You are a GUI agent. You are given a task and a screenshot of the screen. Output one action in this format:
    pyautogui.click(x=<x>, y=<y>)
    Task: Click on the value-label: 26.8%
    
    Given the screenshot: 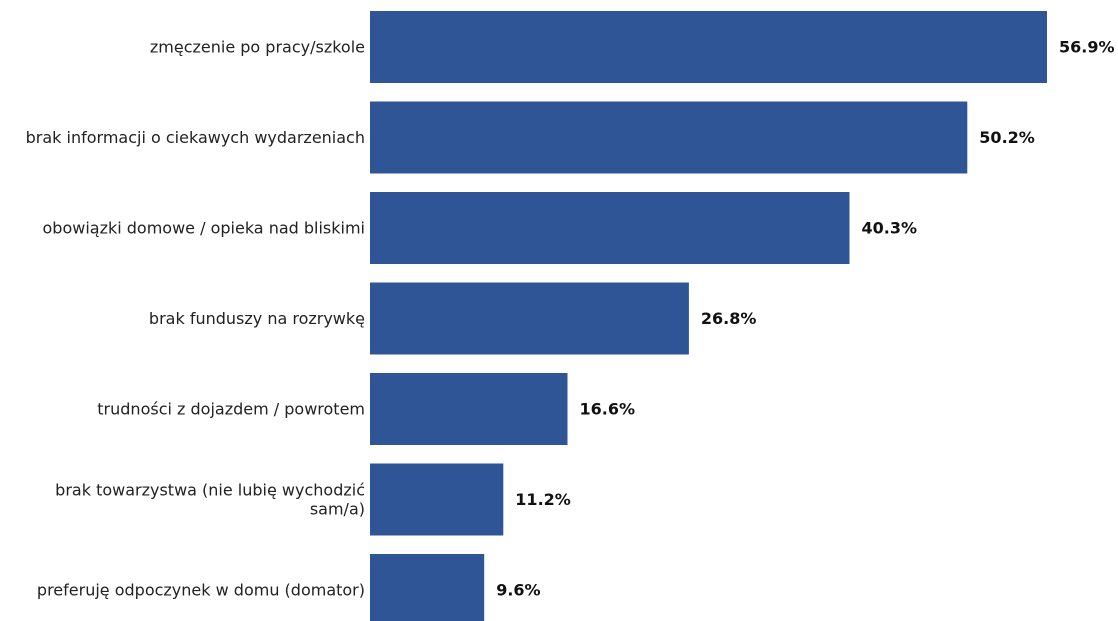 What is the action you would take?
    pyautogui.click(x=729, y=318)
    